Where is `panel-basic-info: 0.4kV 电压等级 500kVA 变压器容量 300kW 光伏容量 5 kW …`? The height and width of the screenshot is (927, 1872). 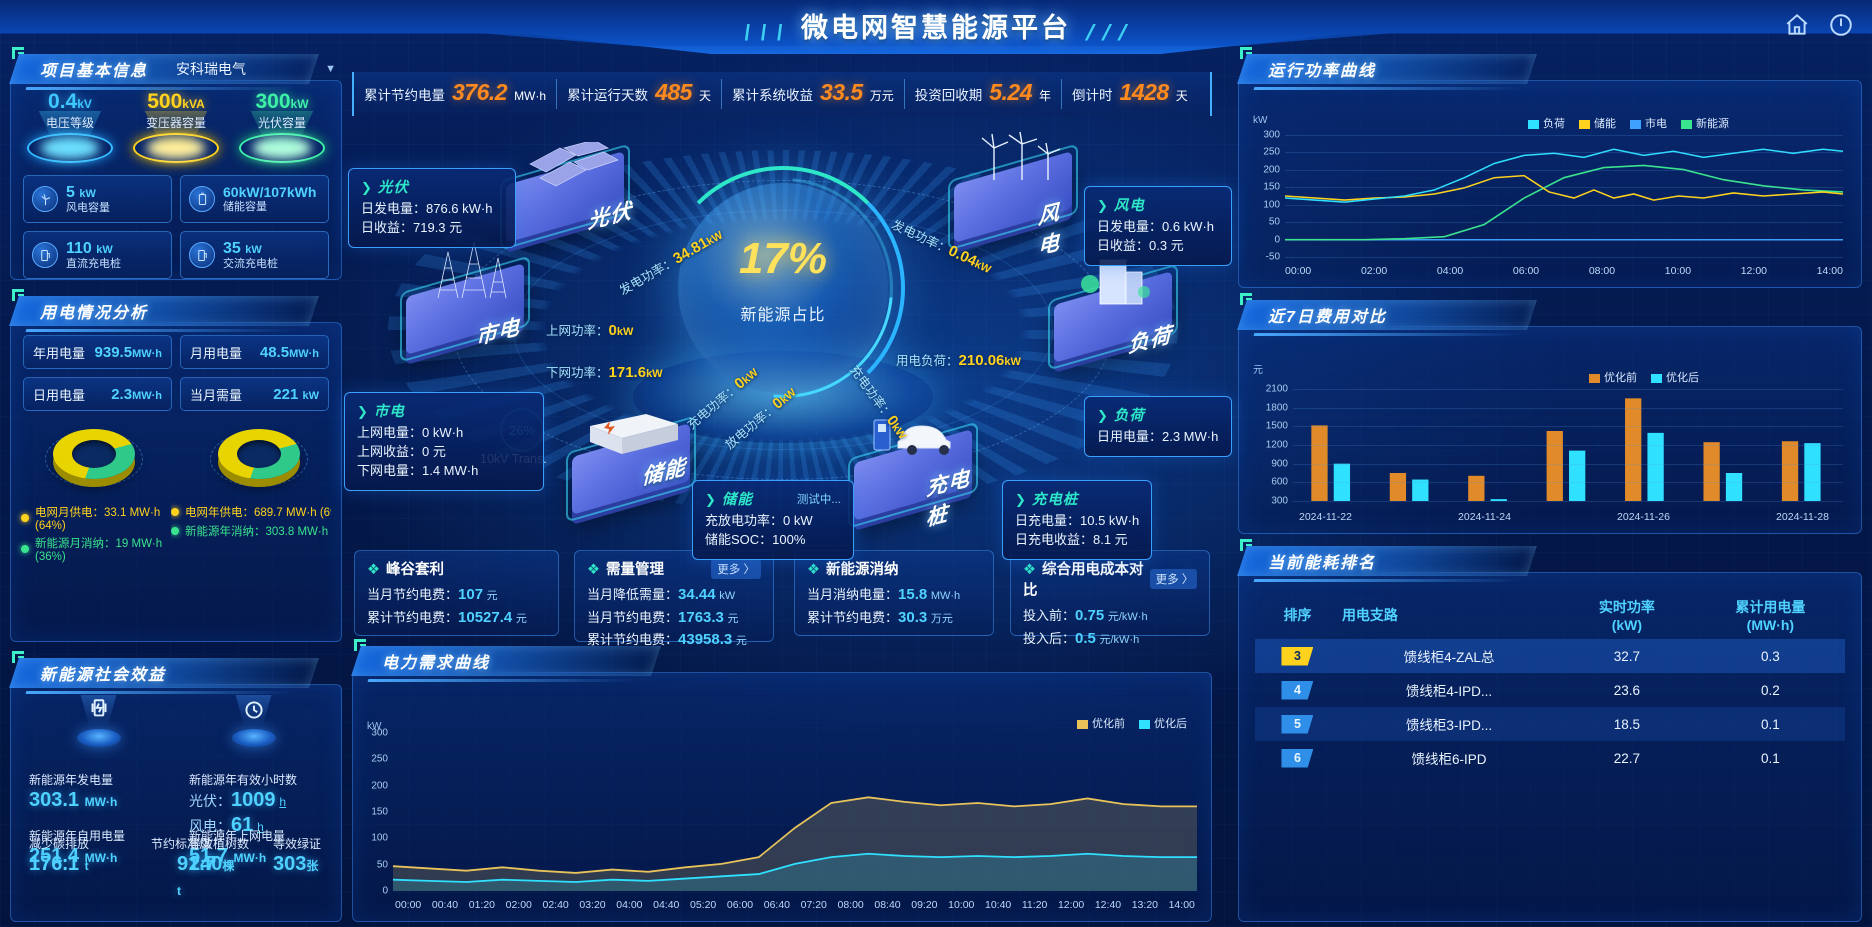 panel-basic-info: 0.4kV 电压等级 500kVA 变压器容量 300kW 光伏容量 5 kW … is located at coordinates (176, 180).